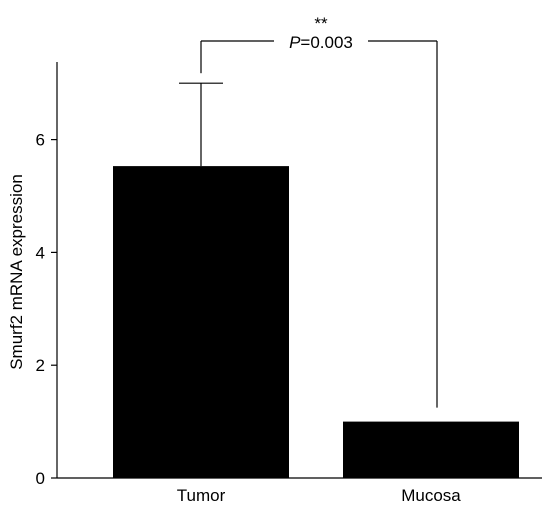 The image size is (558, 506). What do you see at coordinates (16, 272) in the screenshot?
I see `y-axis-title: Smurf2 mRNA expression` at bounding box center [16, 272].